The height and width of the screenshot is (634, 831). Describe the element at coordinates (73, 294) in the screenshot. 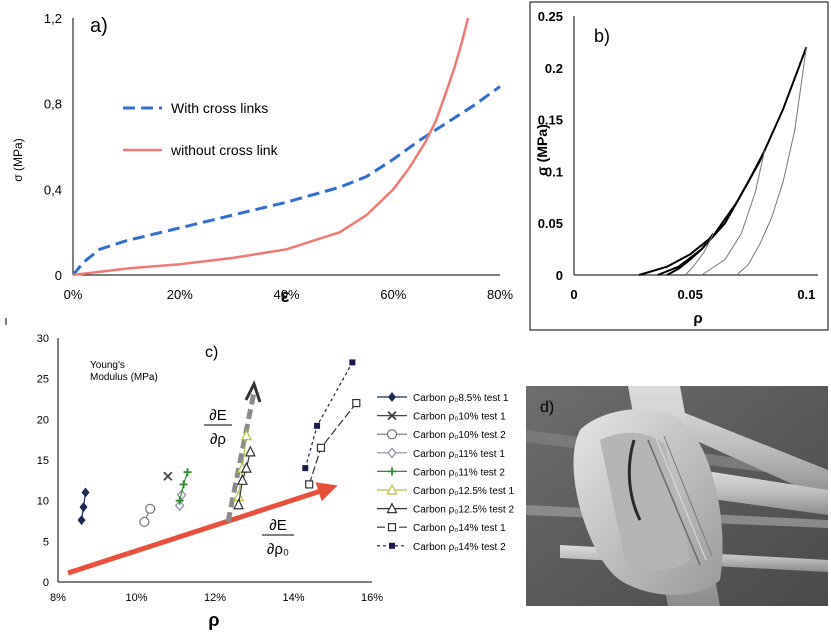

I see `panel-a-x-tick: 0%` at that location.